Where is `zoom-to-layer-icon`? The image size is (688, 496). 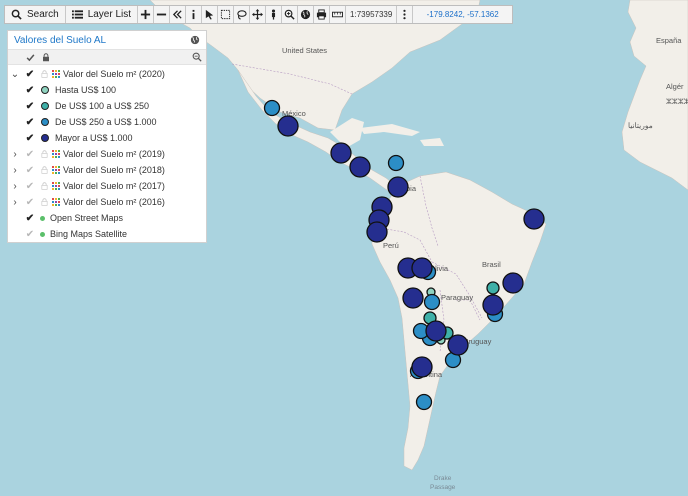 zoom-to-layer-icon is located at coordinates (197, 57).